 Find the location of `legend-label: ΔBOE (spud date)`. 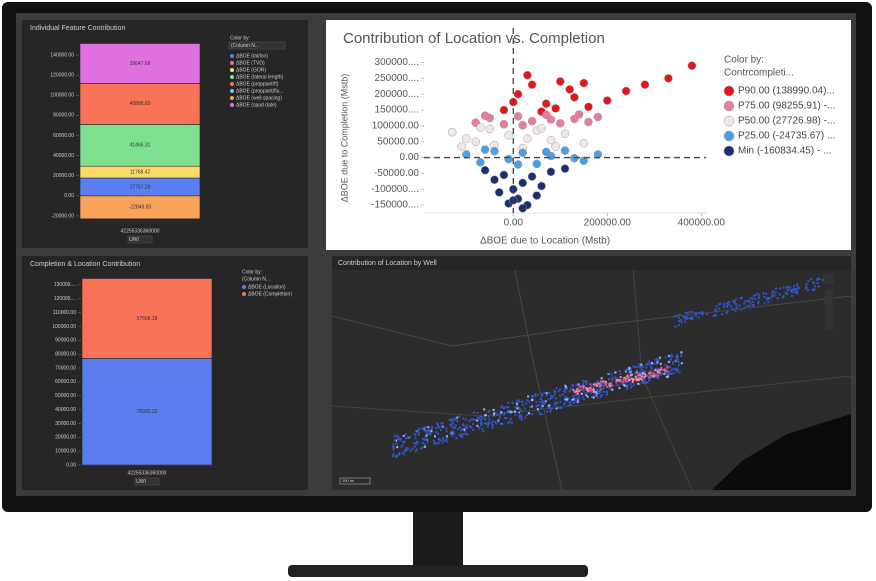

legend-label: ΔBOE (spud date) is located at coordinates (256, 105).